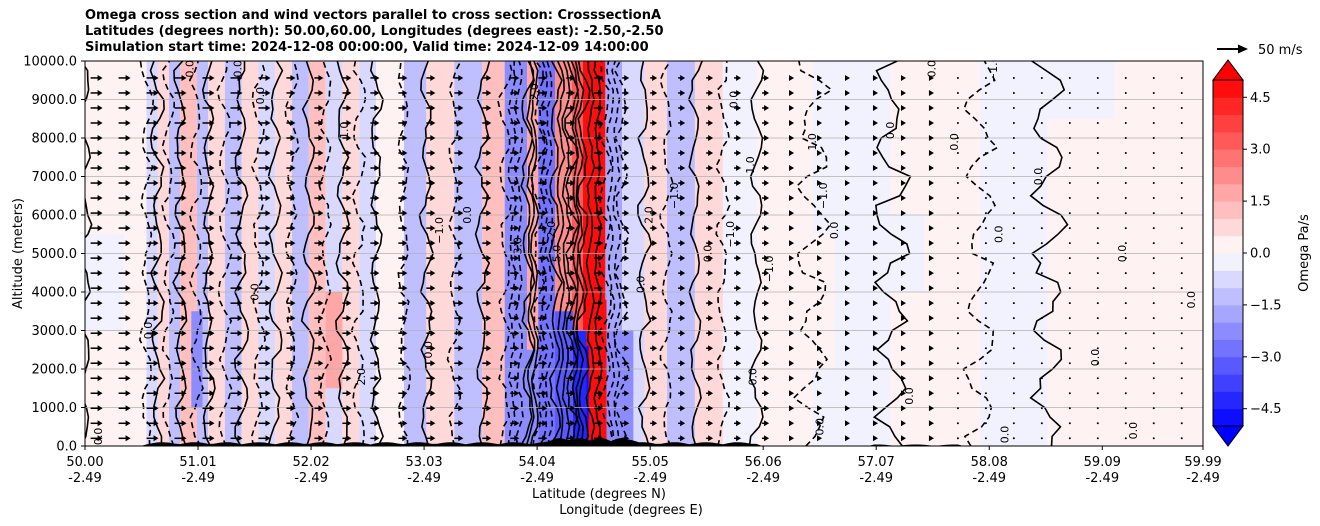  Describe the element at coordinates (876, 462) in the screenshot. I see `x-tick-lat-label-7: 57.07` at that location.